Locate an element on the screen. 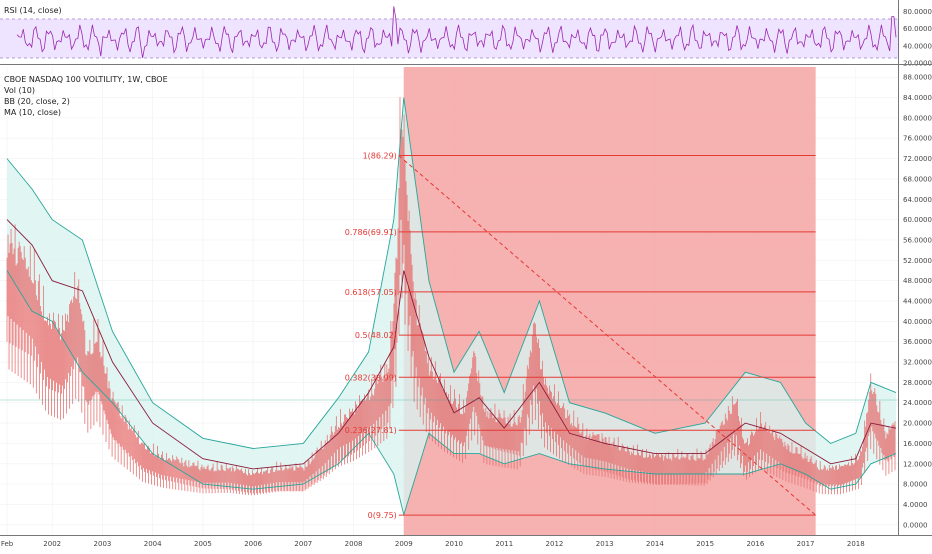  y-tick-label: 56.0000 is located at coordinates (917, 240).